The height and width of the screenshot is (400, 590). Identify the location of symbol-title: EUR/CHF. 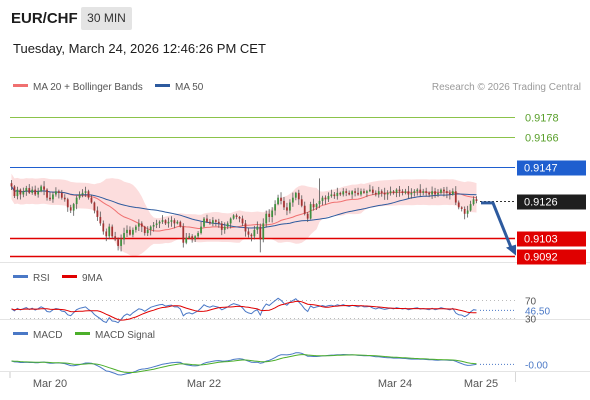
(44, 18).